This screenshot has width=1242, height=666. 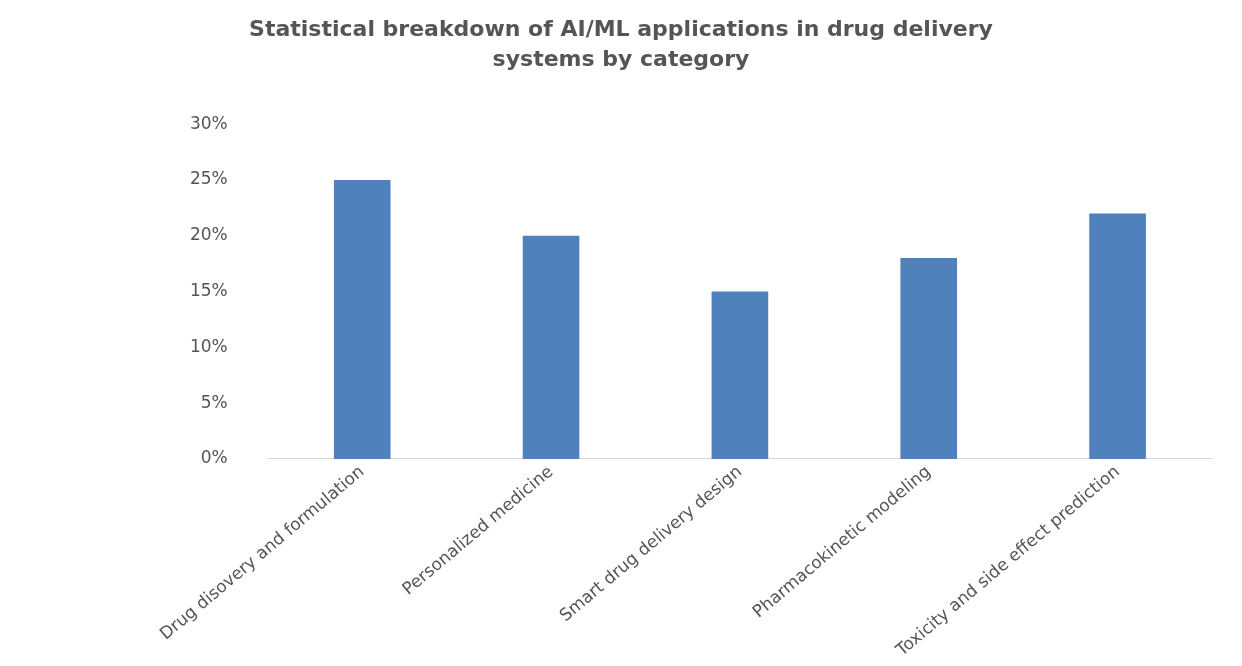 What do you see at coordinates (214, 457) in the screenshot?
I see `y-tick-label: 0%` at bounding box center [214, 457].